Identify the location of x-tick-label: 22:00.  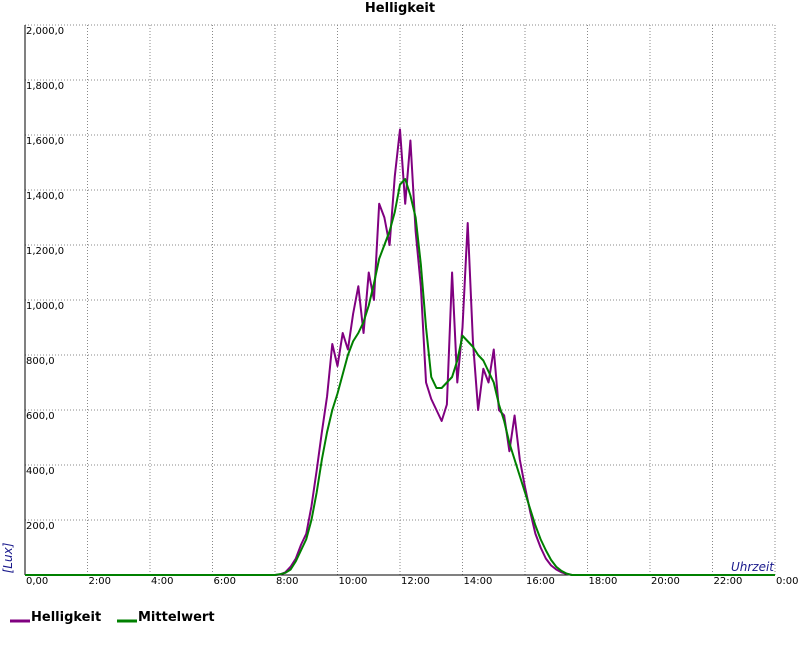
(728, 581).